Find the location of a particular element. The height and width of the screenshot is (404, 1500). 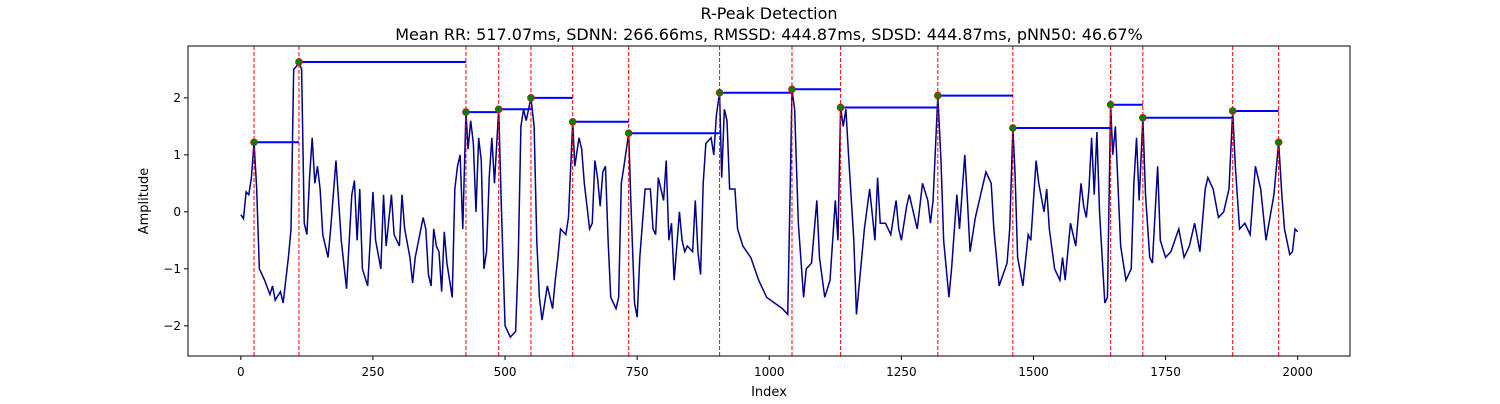

x-tick-label: 1250 is located at coordinates (901, 372).